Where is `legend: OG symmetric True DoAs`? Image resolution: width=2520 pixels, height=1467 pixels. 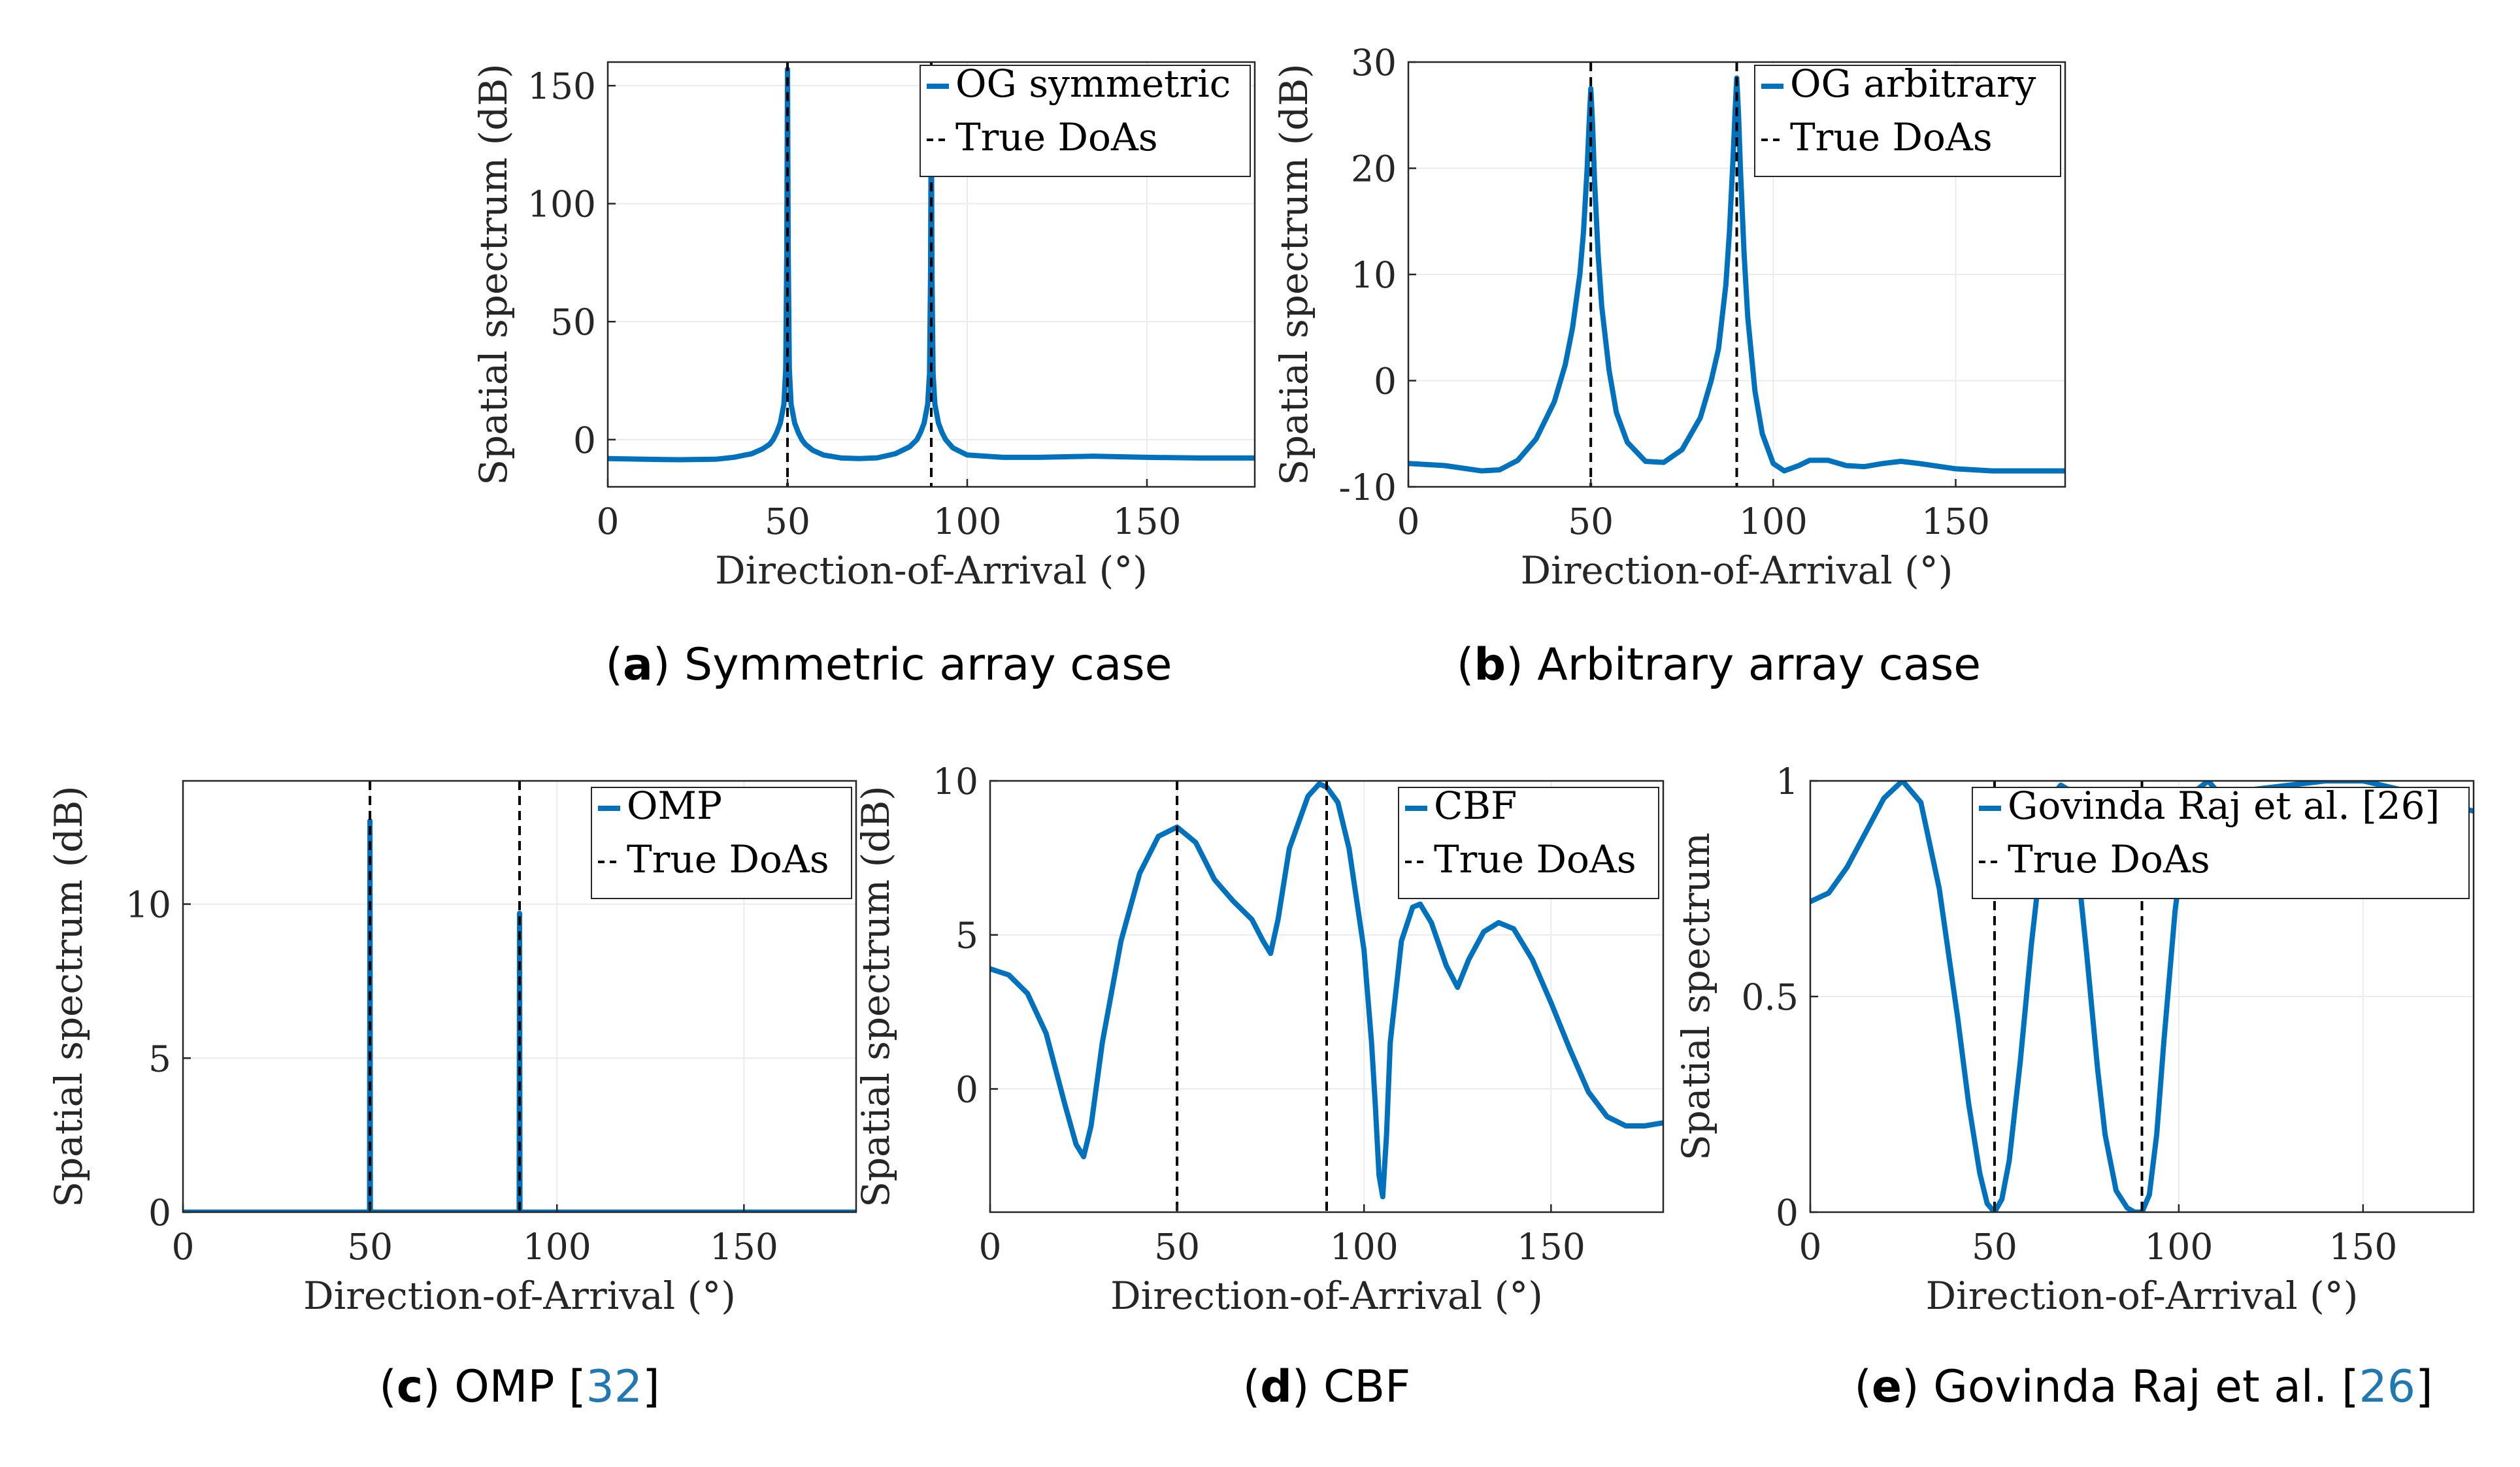
legend: OG symmetric True DoAs is located at coordinates (1085, 119).